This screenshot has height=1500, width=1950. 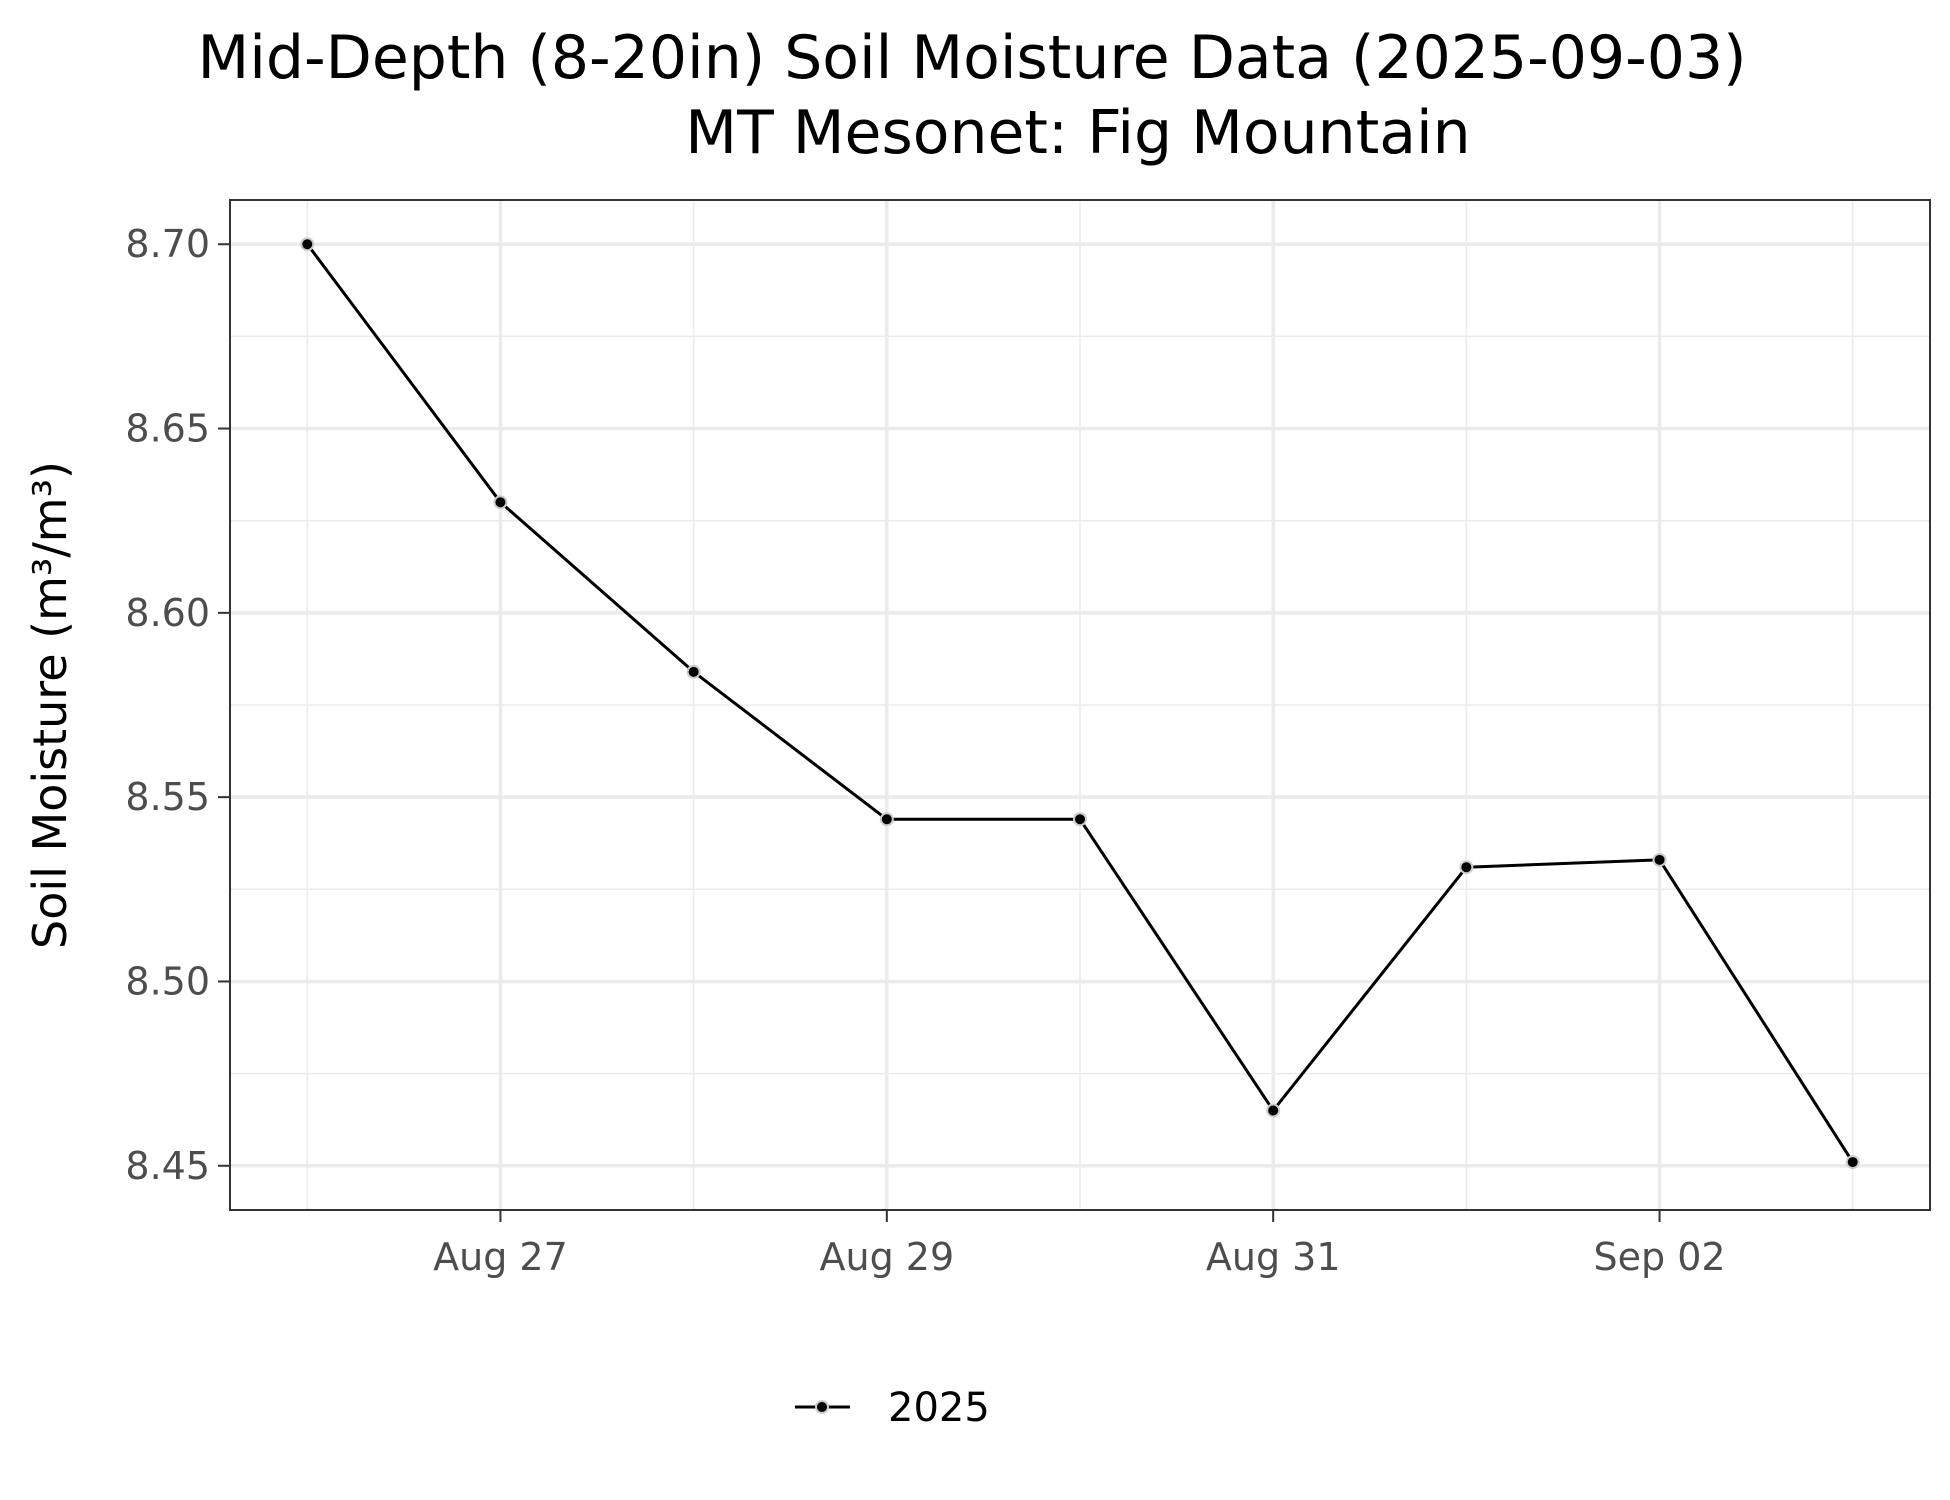 What do you see at coordinates (1079, 1244) in the screenshot?
I see `x-axis-ticks: Aug 27 Aug 29 Aug 31 Sep 02` at bounding box center [1079, 1244].